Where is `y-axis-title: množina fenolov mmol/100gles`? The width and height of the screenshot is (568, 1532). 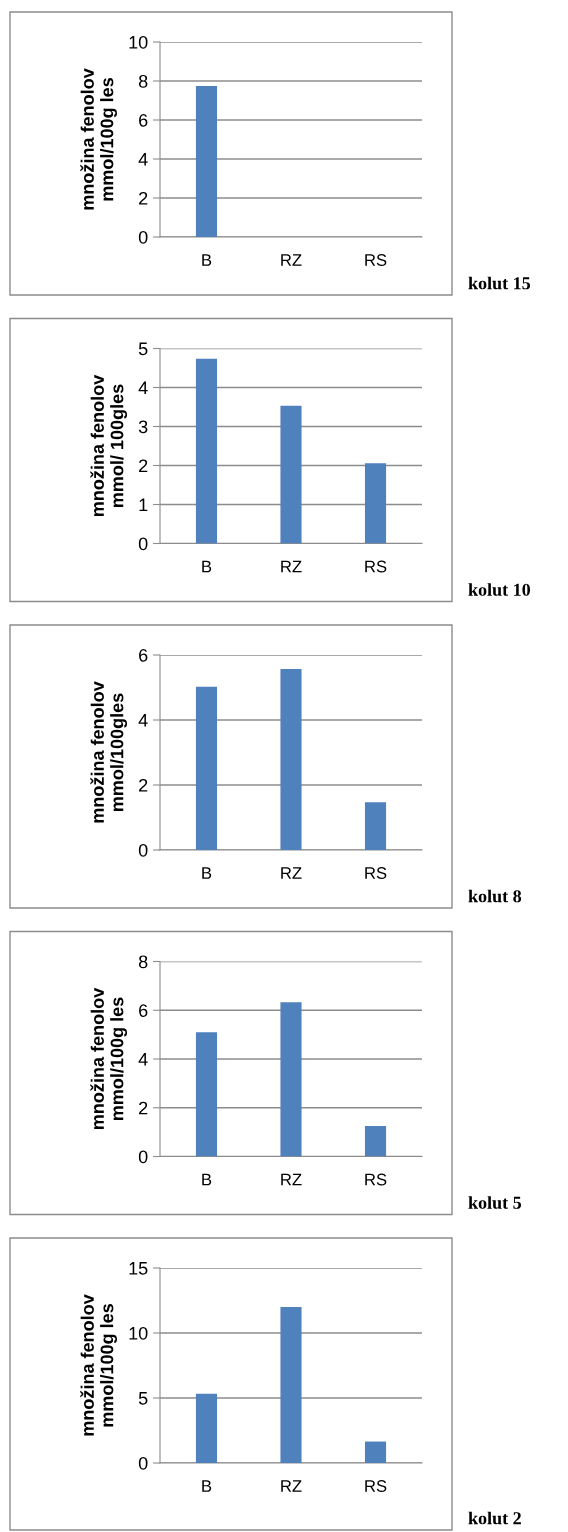 y-axis-title: množina fenolov mmol/100gles is located at coordinates (109, 752).